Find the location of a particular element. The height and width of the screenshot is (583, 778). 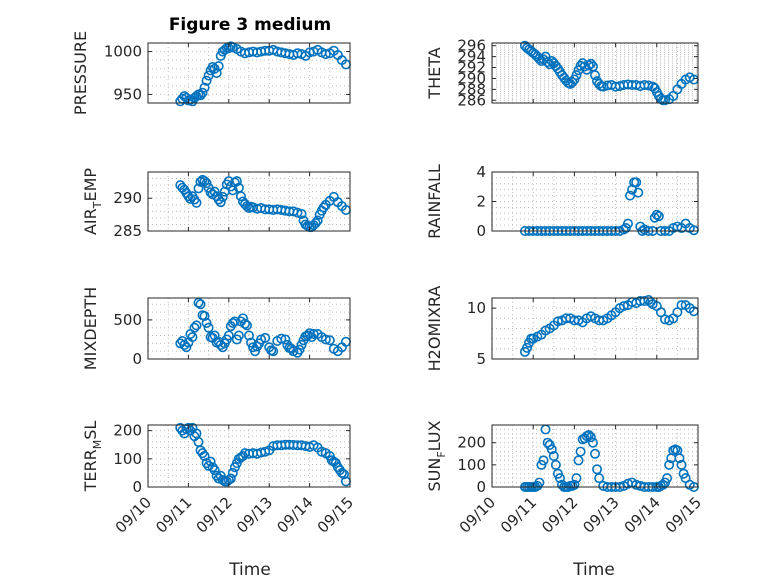

y-tick-label: 288 is located at coordinates (471, 89).